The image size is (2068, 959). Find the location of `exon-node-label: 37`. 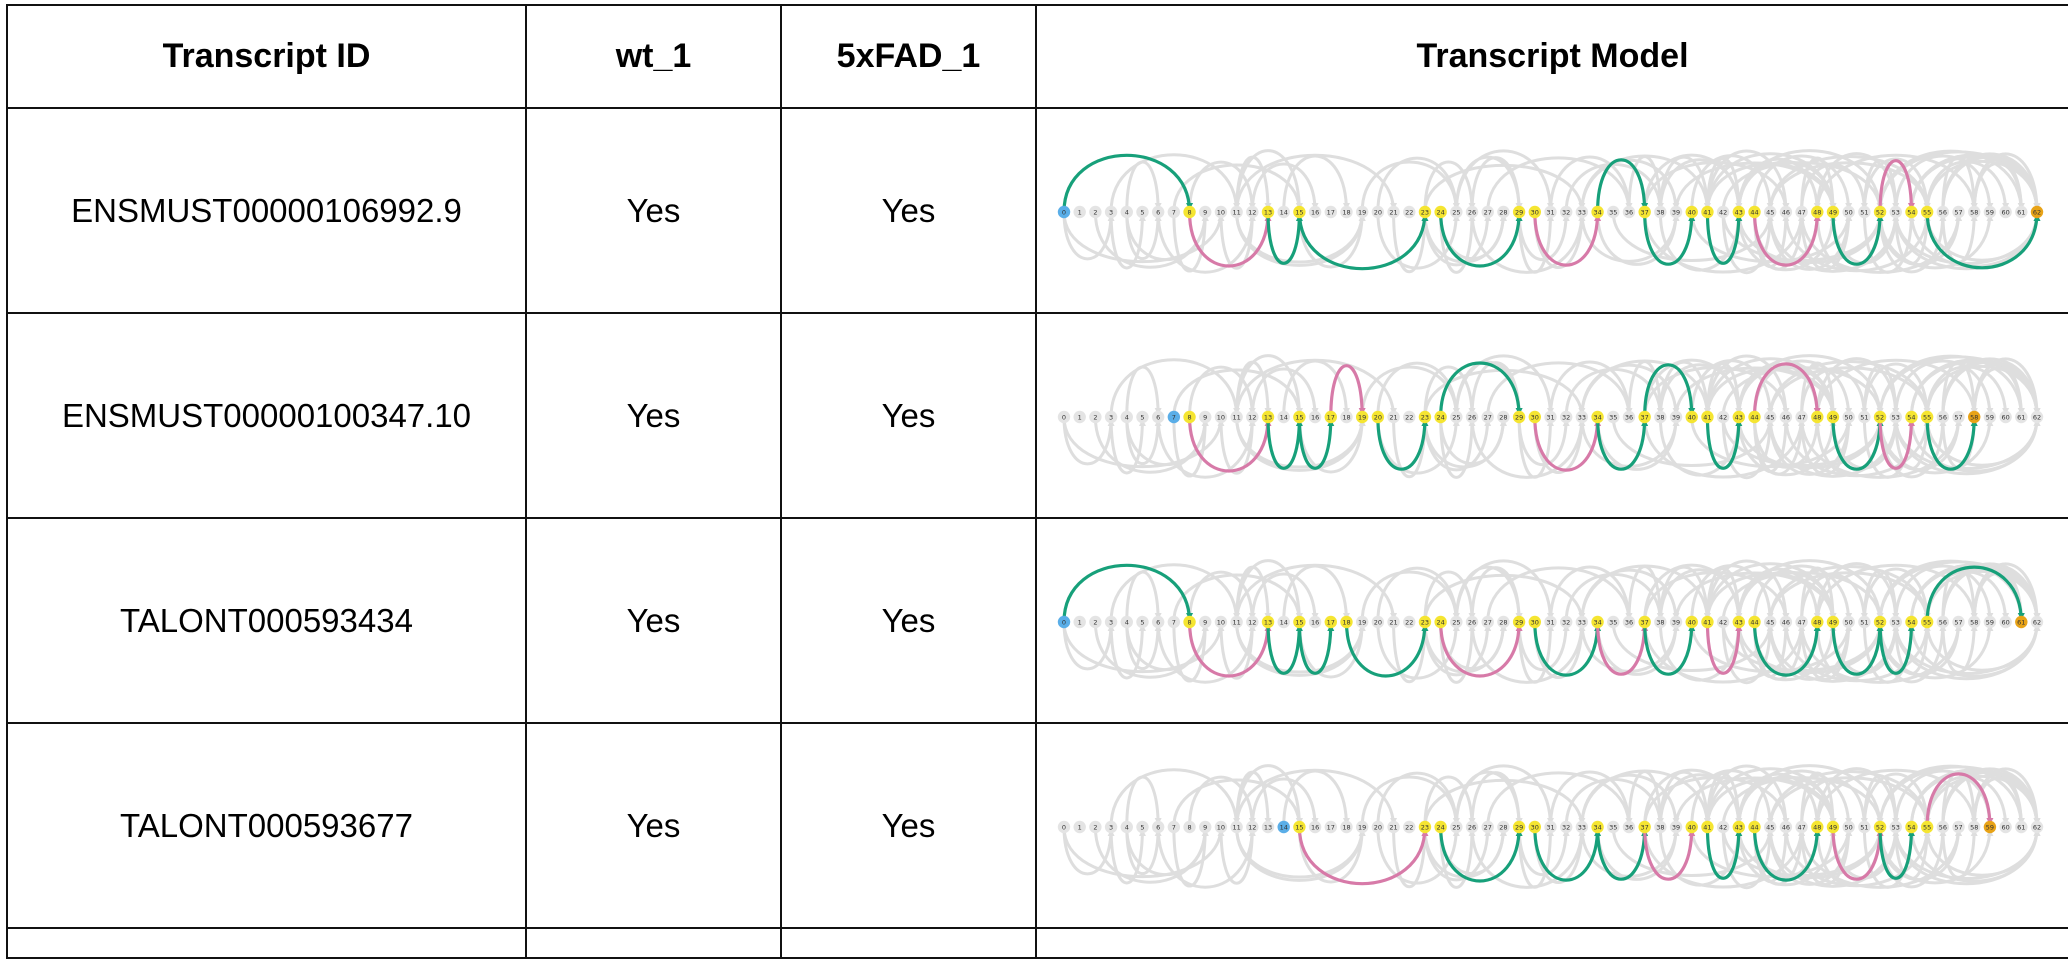

exon-node-label: 37 is located at coordinates (1645, 827).